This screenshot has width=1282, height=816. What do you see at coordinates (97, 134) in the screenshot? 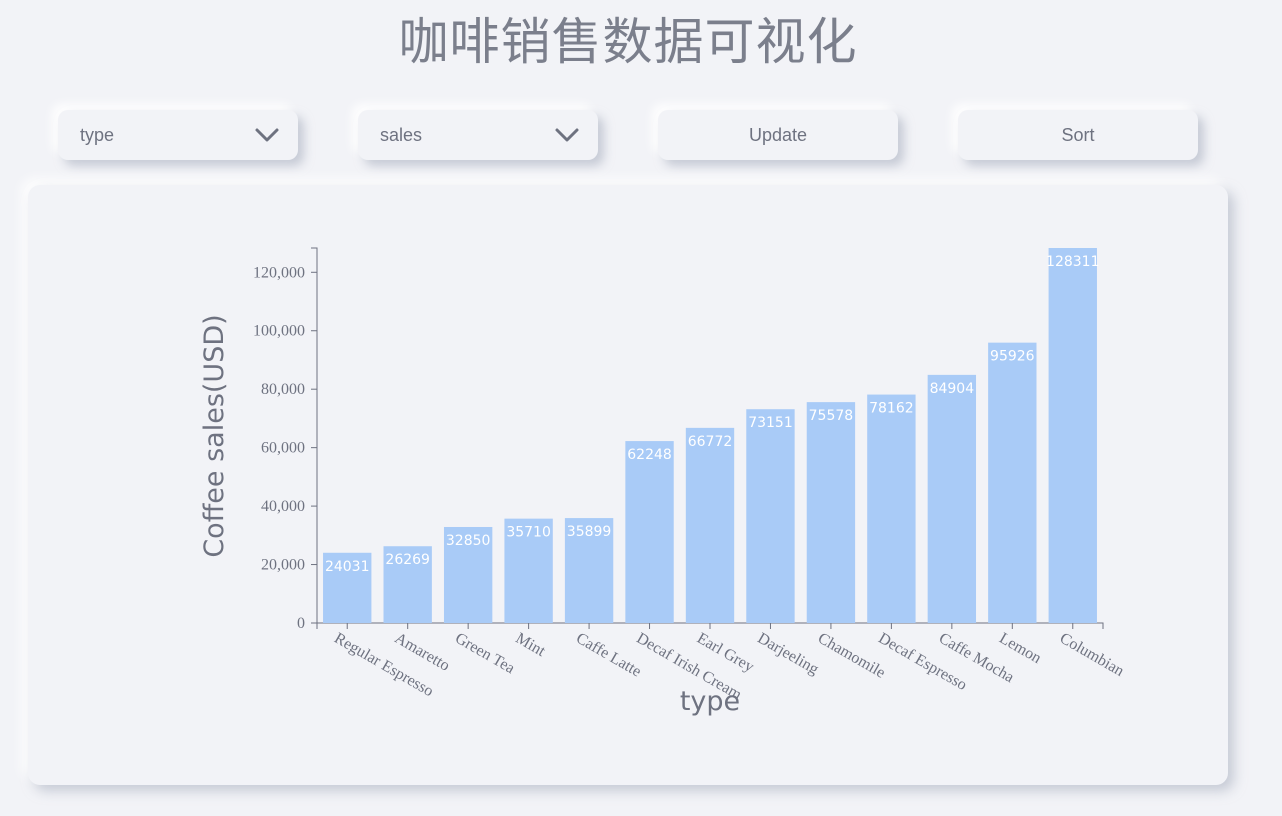
I see `x-field-select-value: type` at bounding box center [97, 134].